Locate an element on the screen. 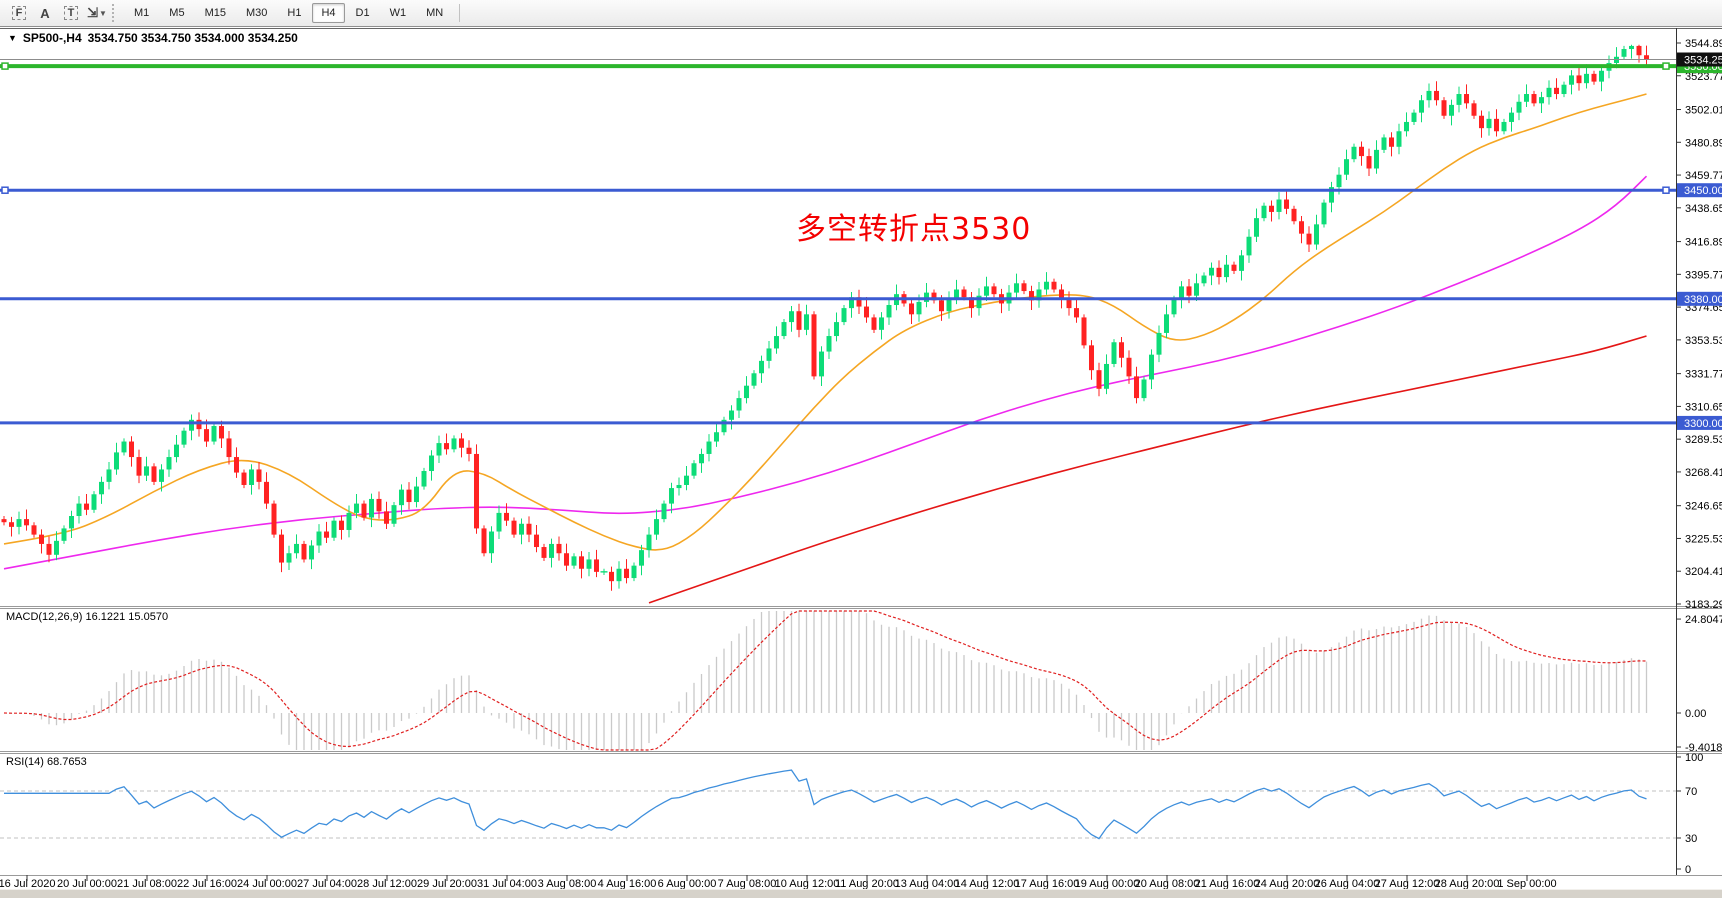 Image resolution: width=1722 pixels, height=898 pixels. svg-text: 24 Jul 00:00 is located at coordinates (267, 884).